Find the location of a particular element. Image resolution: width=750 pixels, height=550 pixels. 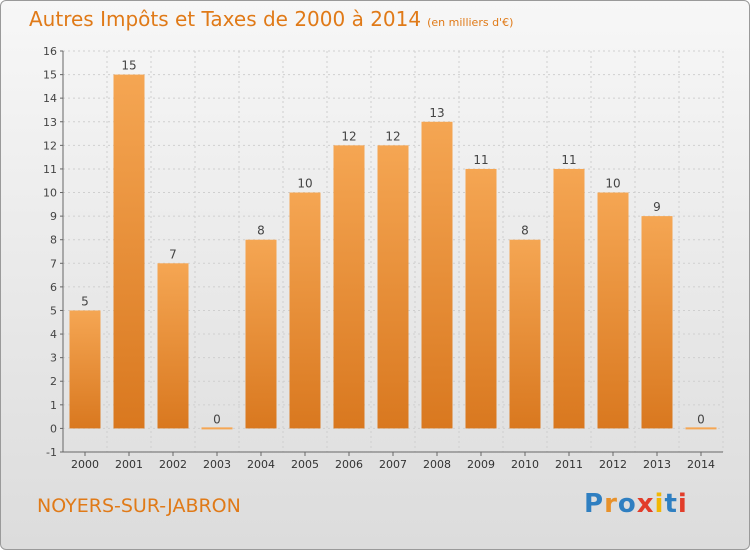

bar-2004 is located at coordinates (261, 334).